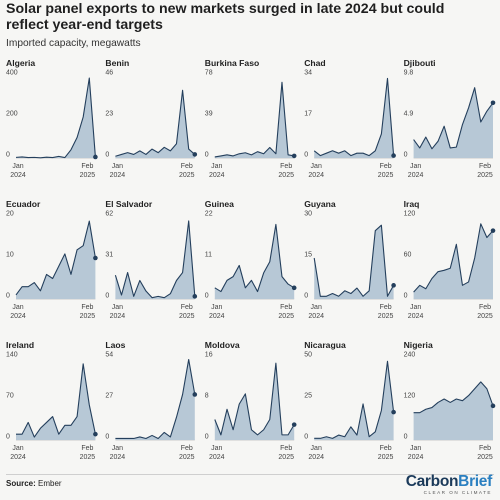  Describe the element at coordinates (20, 345) in the screenshot. I see `panel-title: Ireland` at that location.